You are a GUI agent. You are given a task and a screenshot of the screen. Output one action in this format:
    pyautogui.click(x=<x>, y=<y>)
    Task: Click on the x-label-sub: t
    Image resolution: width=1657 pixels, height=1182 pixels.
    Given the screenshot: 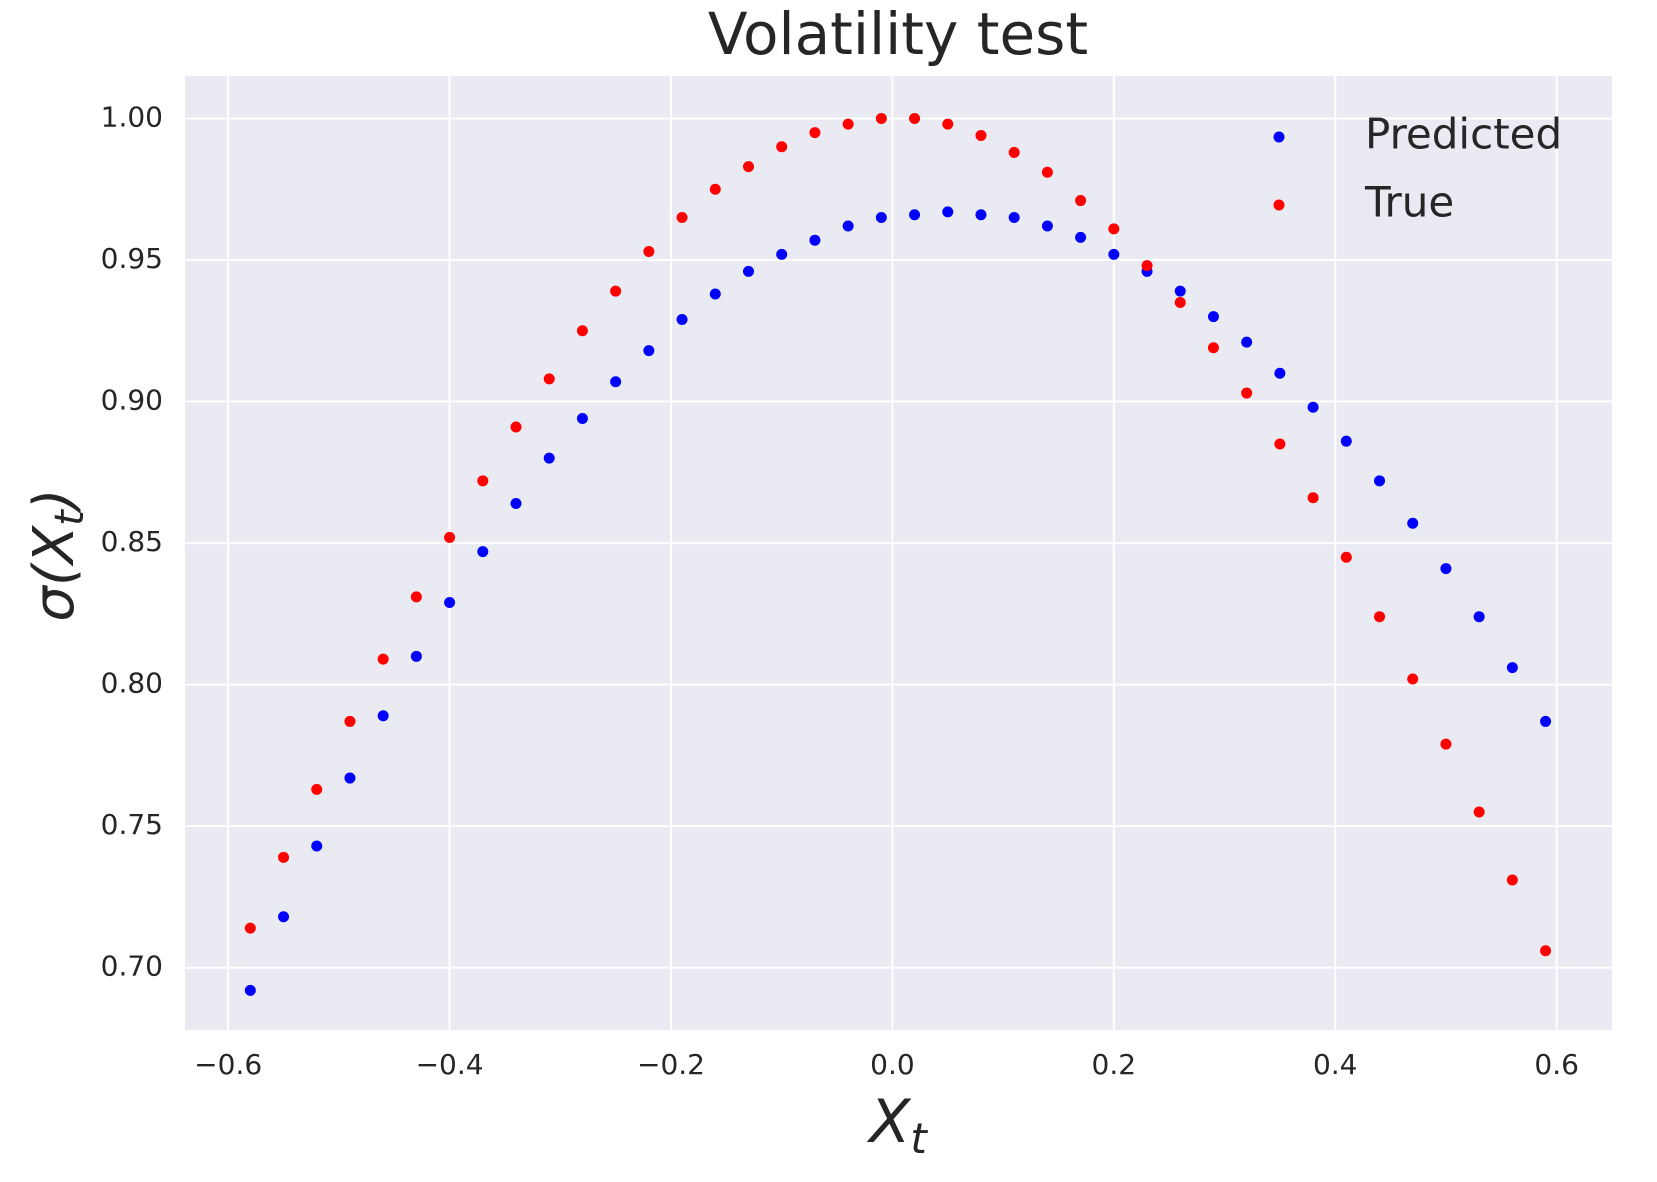 What is the action you would take?
    pyautogui.click(x=919, y=1138)
    